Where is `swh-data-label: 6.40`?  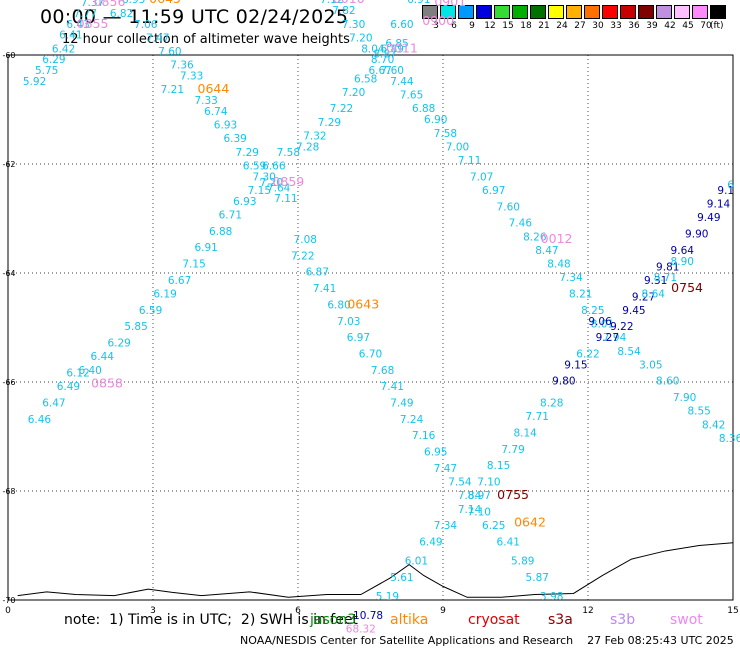 swh-data-label: 6.40 is located at coordinates (89, 371).